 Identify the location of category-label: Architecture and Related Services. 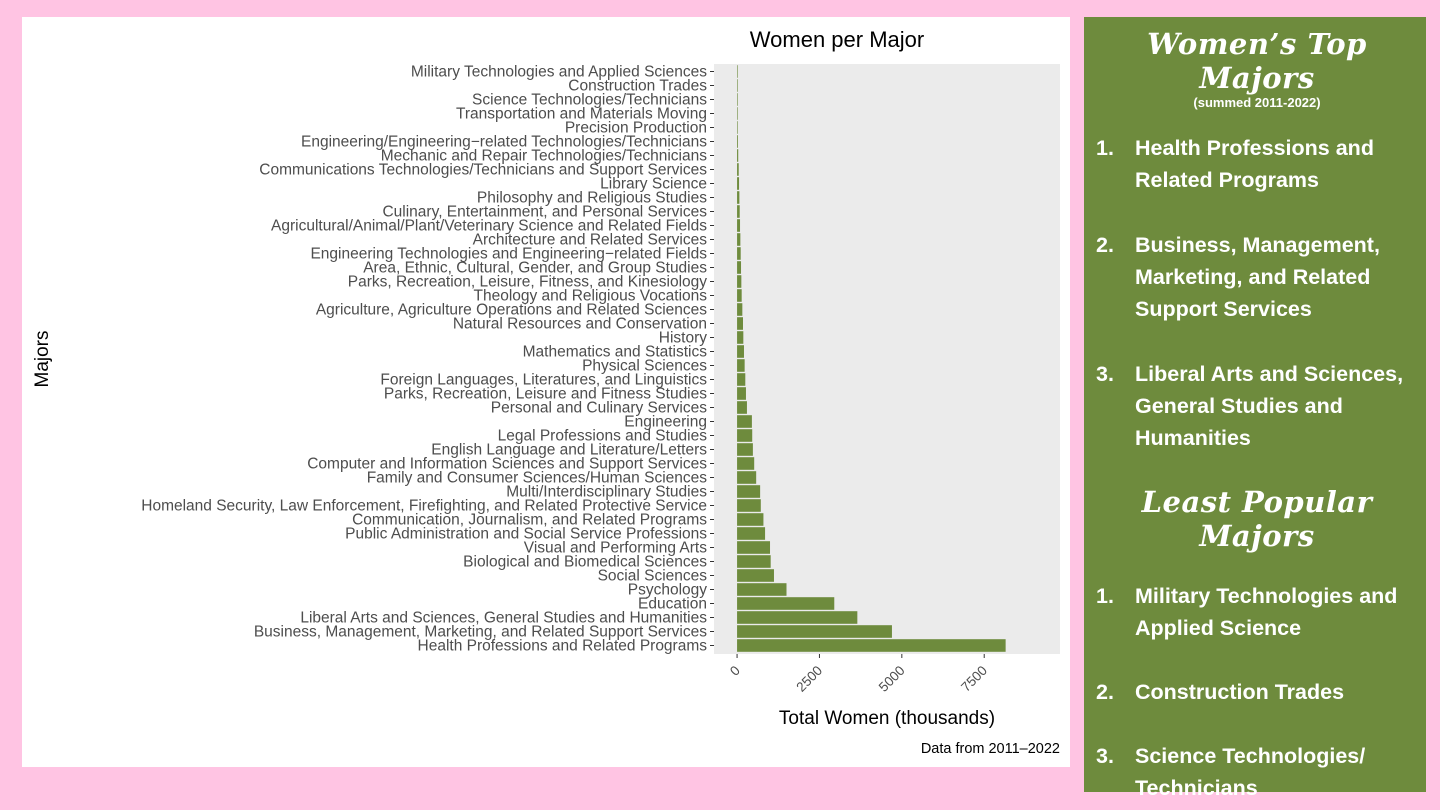
(590, 240).